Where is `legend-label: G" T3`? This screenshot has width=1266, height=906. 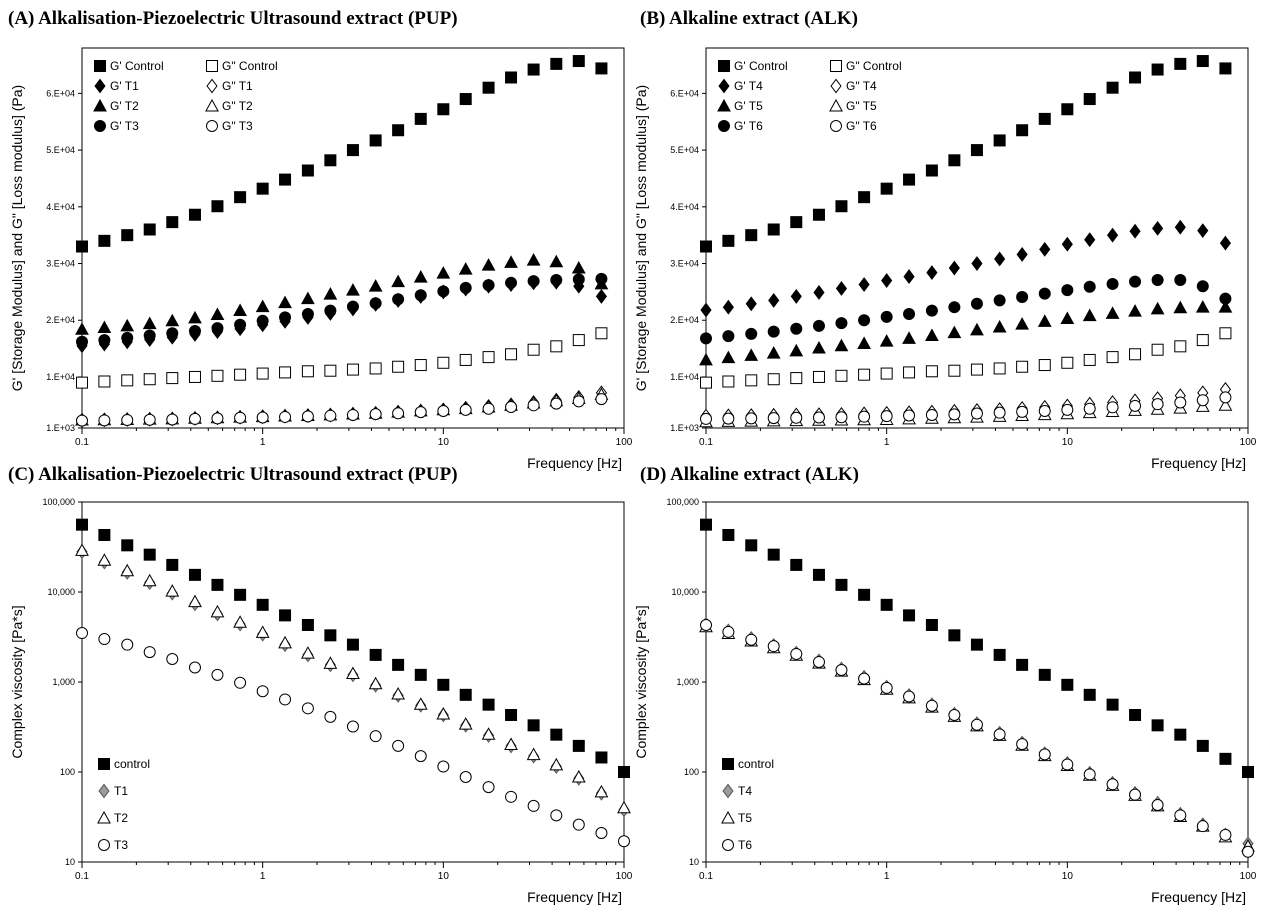
legend-label: G" T3 is located at coordinates (237, 126).